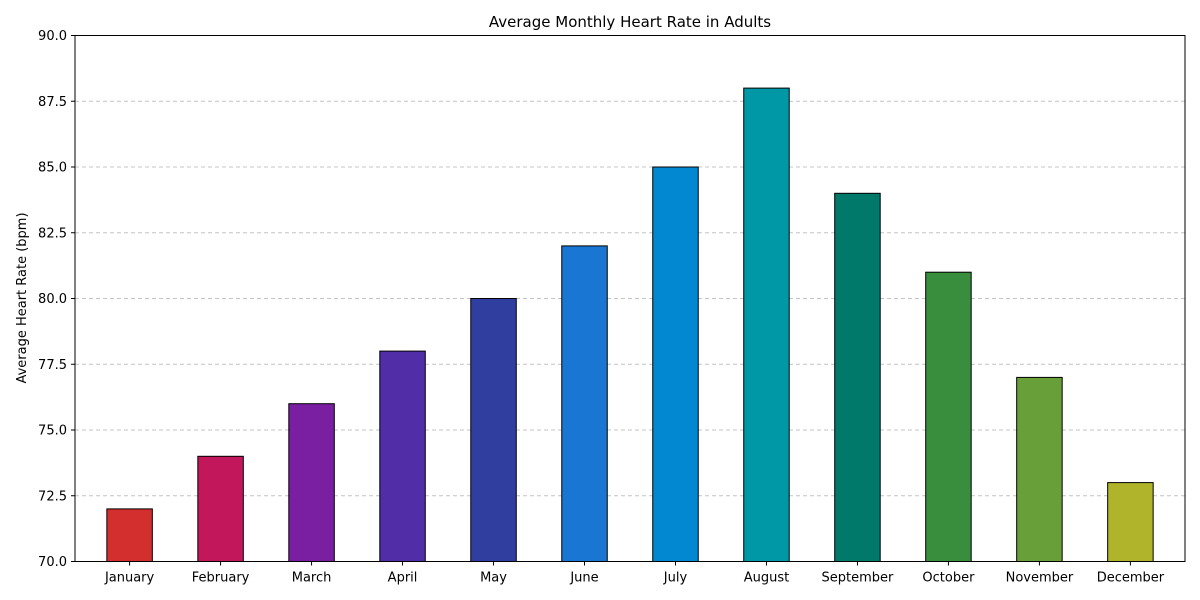 The height and width of the screenshot is (600, 1200). What do you see at coordinates (1039, 469) in the screenshot?
I see `bar-november` at bounding box center [1039, 469].